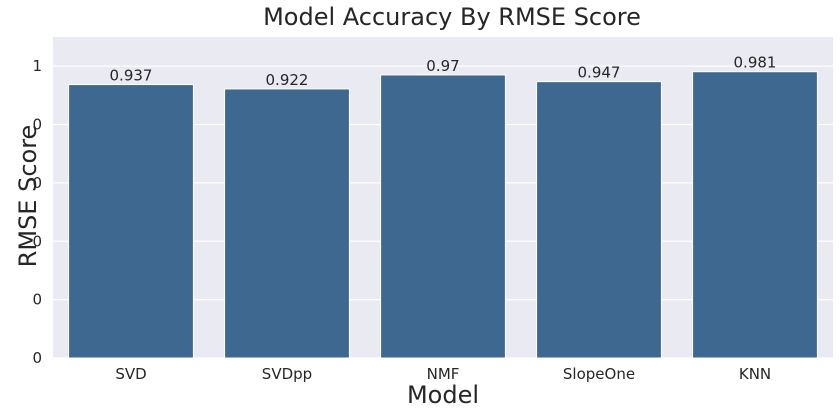 The height and width of the screenshot is (415, 840). I want to click on data-labels: 0.937 0.922 0.97 0.947 0.981, so click(443, 71).